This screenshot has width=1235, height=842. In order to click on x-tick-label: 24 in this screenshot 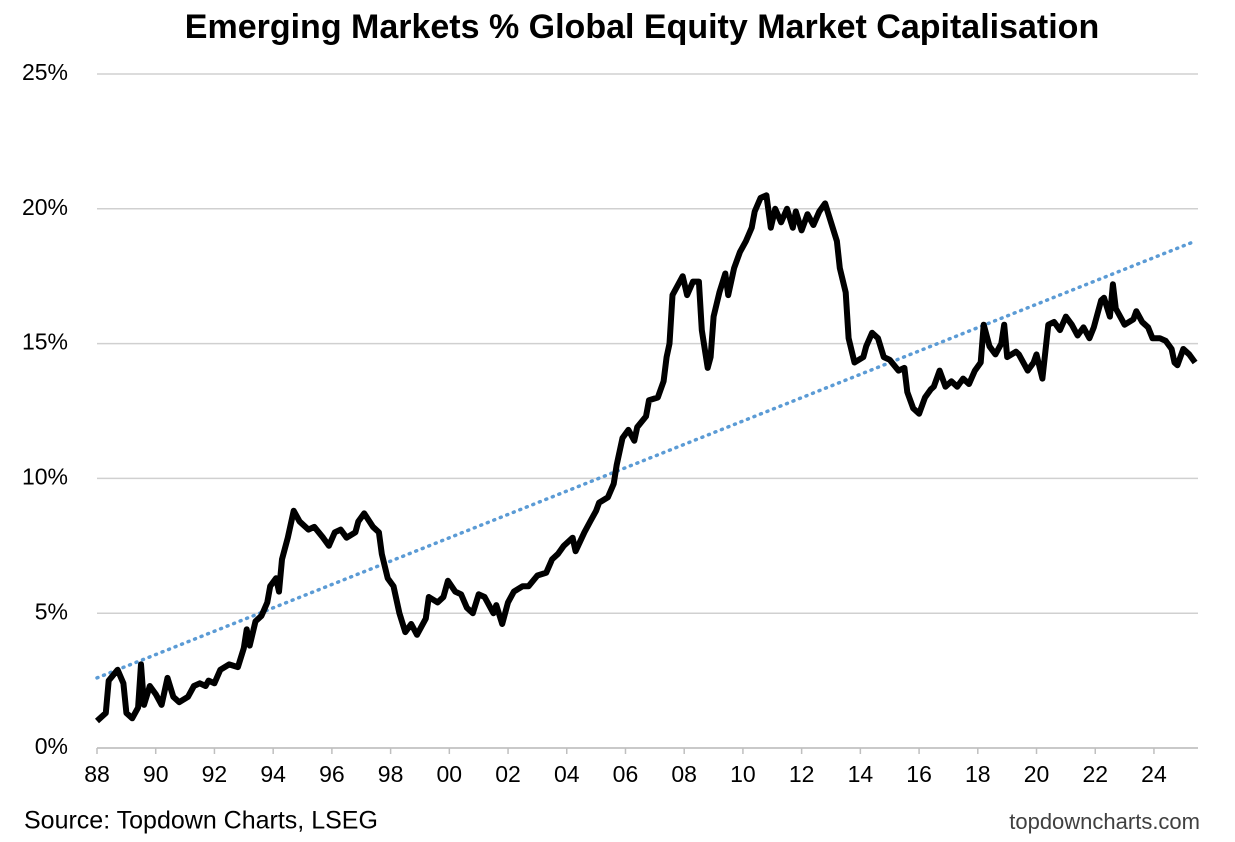, I will do `click(1154, 774)`.